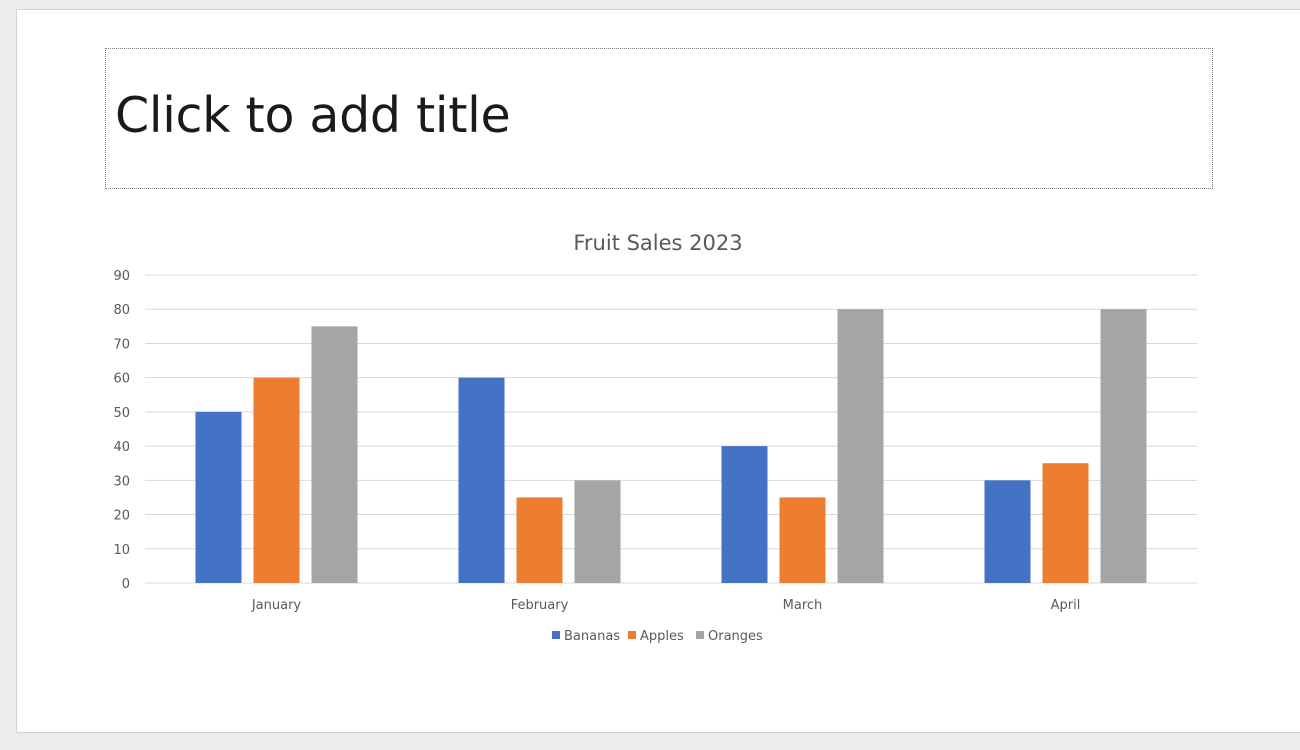 This screenshot has height=750, width=1300. Describe the element at coordinates (556, 635) in the screenshot. I see `legend-swatch-bananas` at that location.